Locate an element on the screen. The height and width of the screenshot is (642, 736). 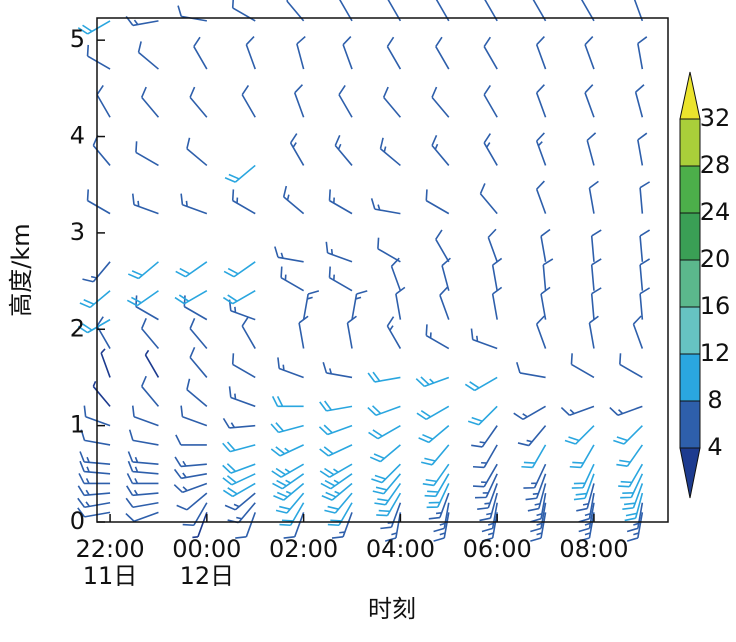
colorbar-label: 24 is located at coordinates (715, 212).